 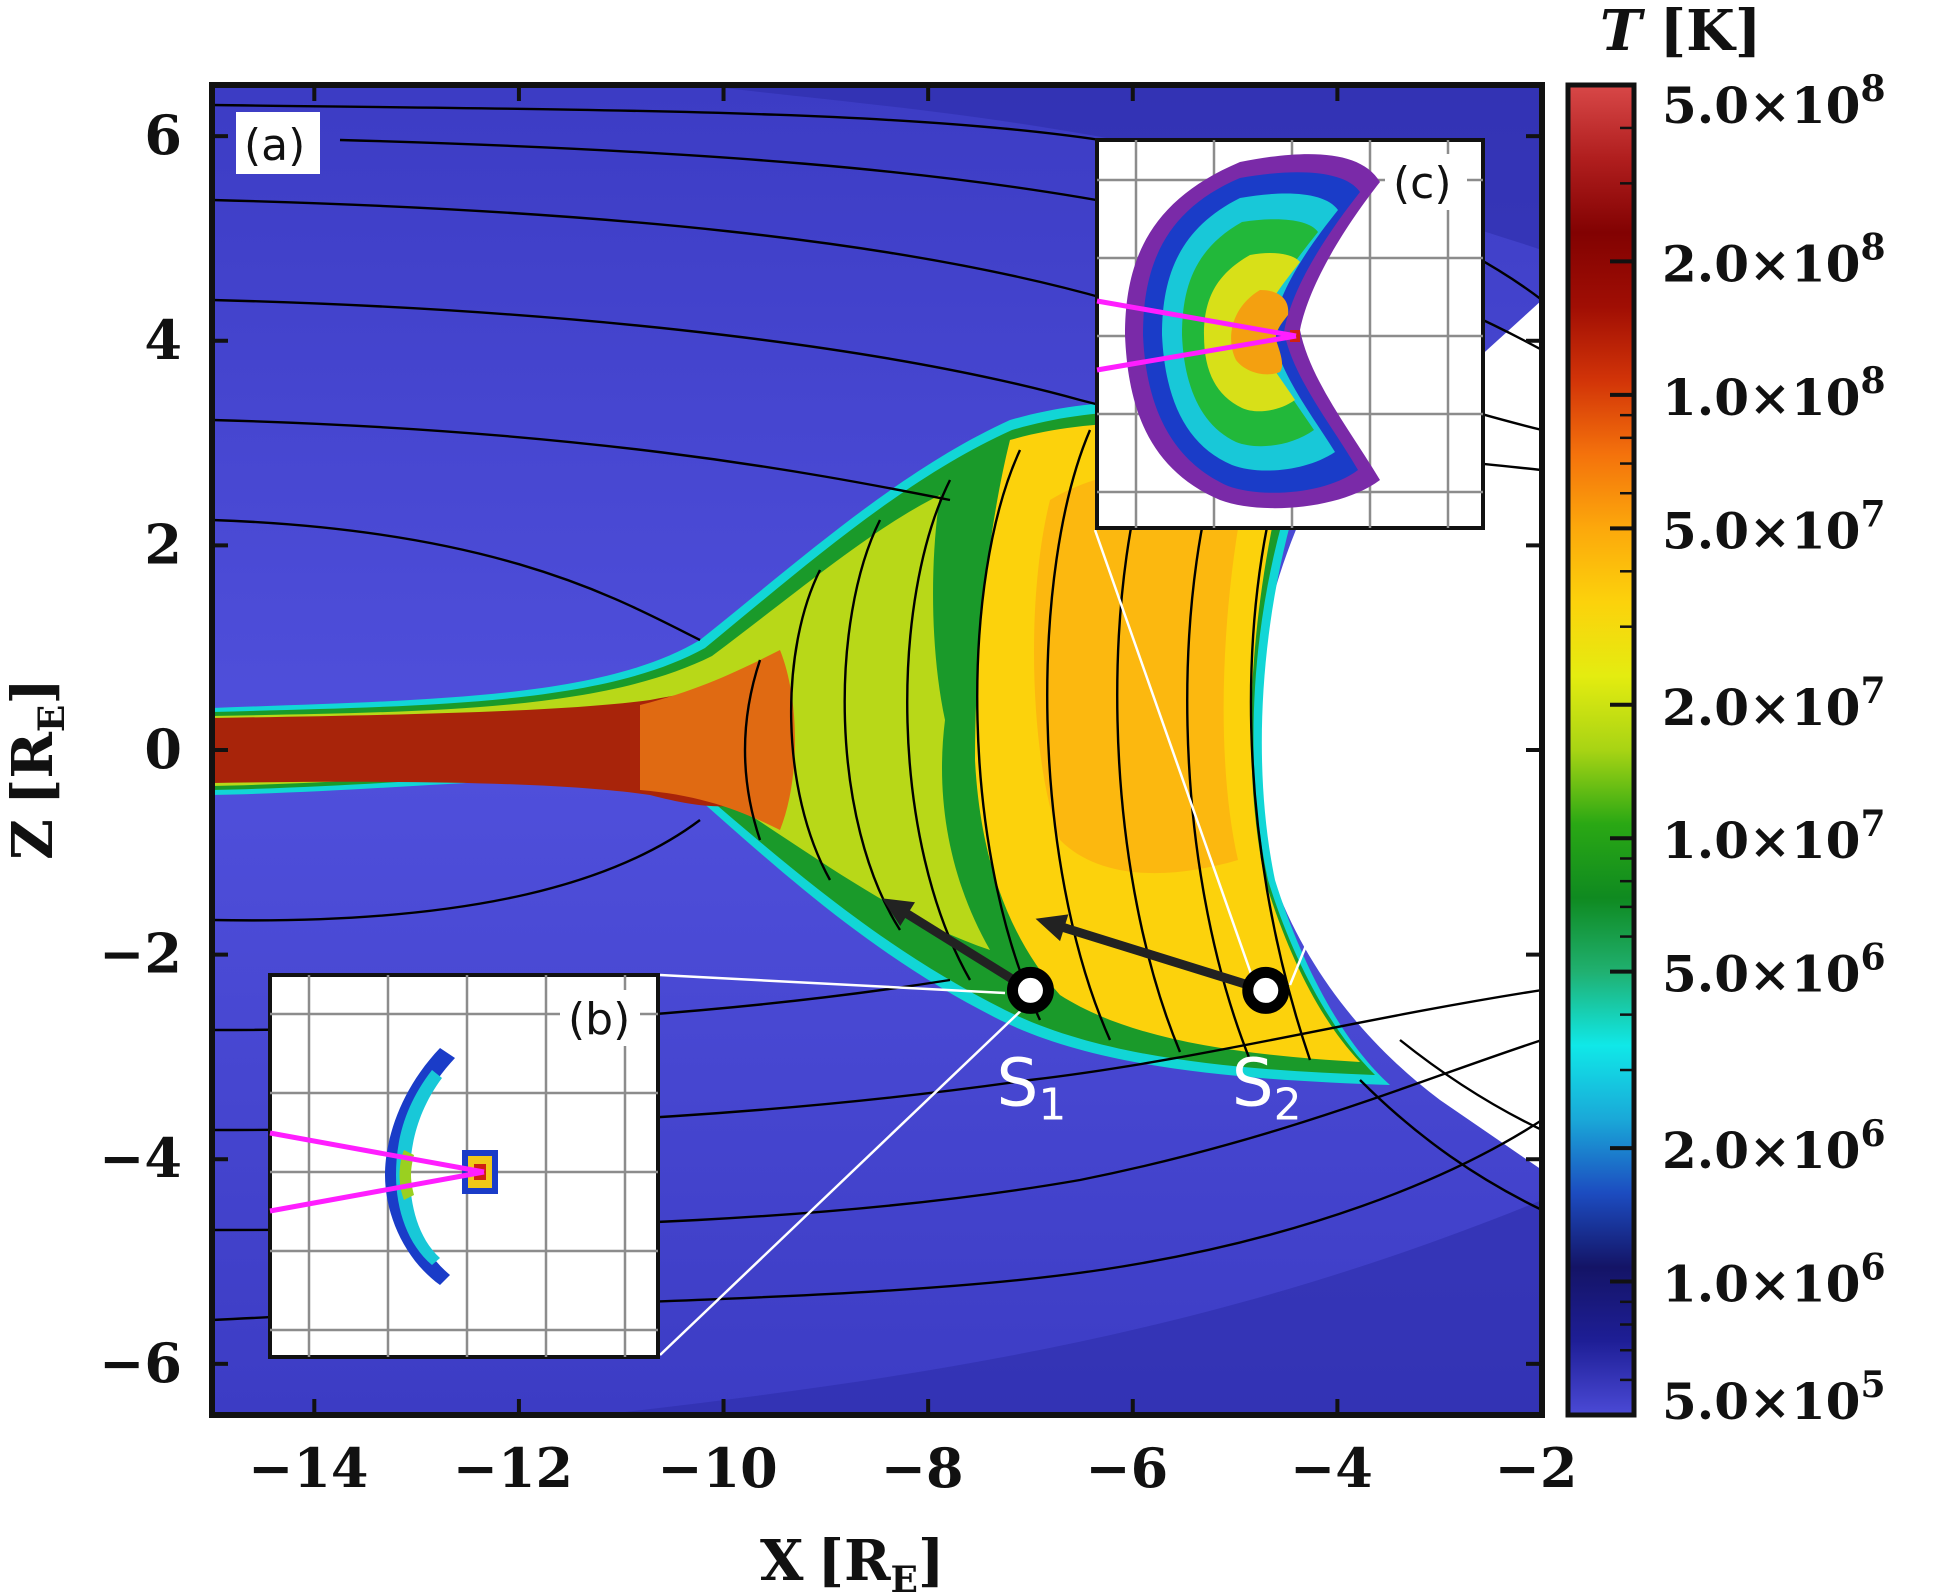 I want to click on y-tick-label: −2, so click(x=140, y=954).